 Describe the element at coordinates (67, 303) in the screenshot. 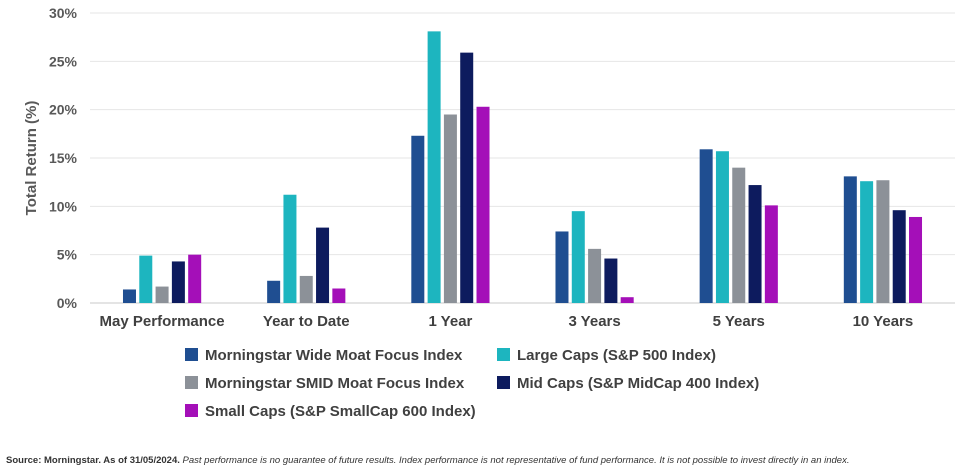

I see `y-tick-label: 0%` at that location.